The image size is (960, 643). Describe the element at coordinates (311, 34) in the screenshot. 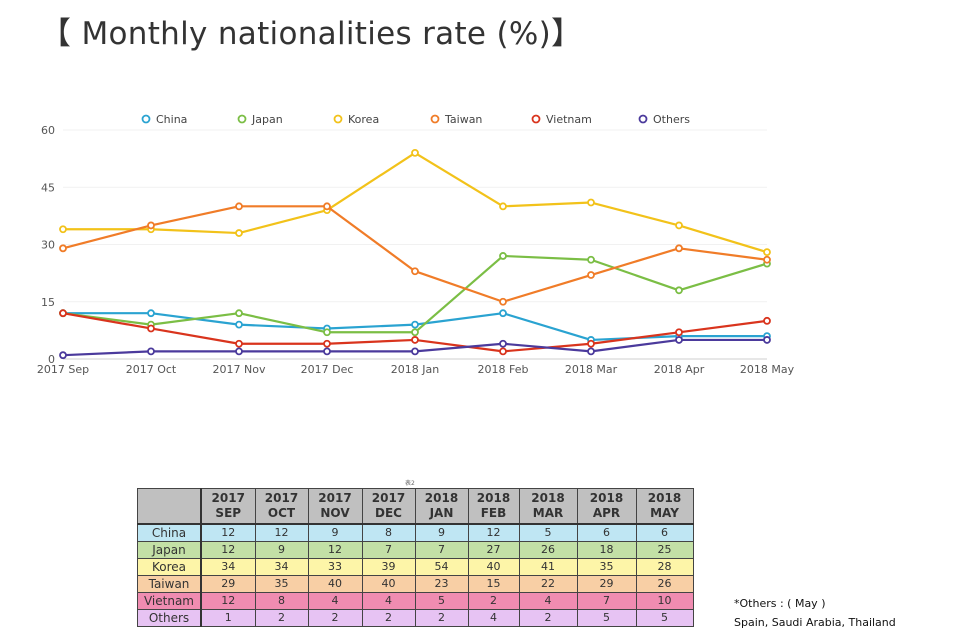

I see `page-title: 【 Monthly nationalities rate (%)】` at that location.